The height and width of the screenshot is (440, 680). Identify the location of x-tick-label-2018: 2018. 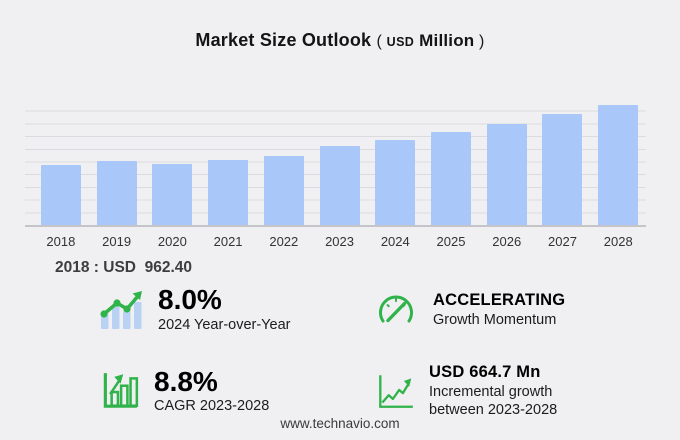
(61, 241).